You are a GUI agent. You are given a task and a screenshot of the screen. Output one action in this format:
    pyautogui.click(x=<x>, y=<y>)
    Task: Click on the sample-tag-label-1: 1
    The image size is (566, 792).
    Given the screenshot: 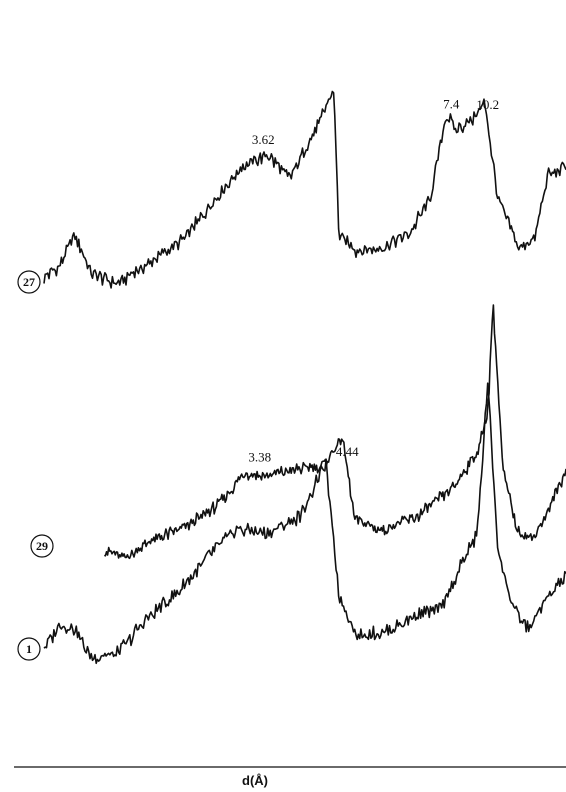 What is the action you would take?
    pyautogui.click(x=29, y=649)
    